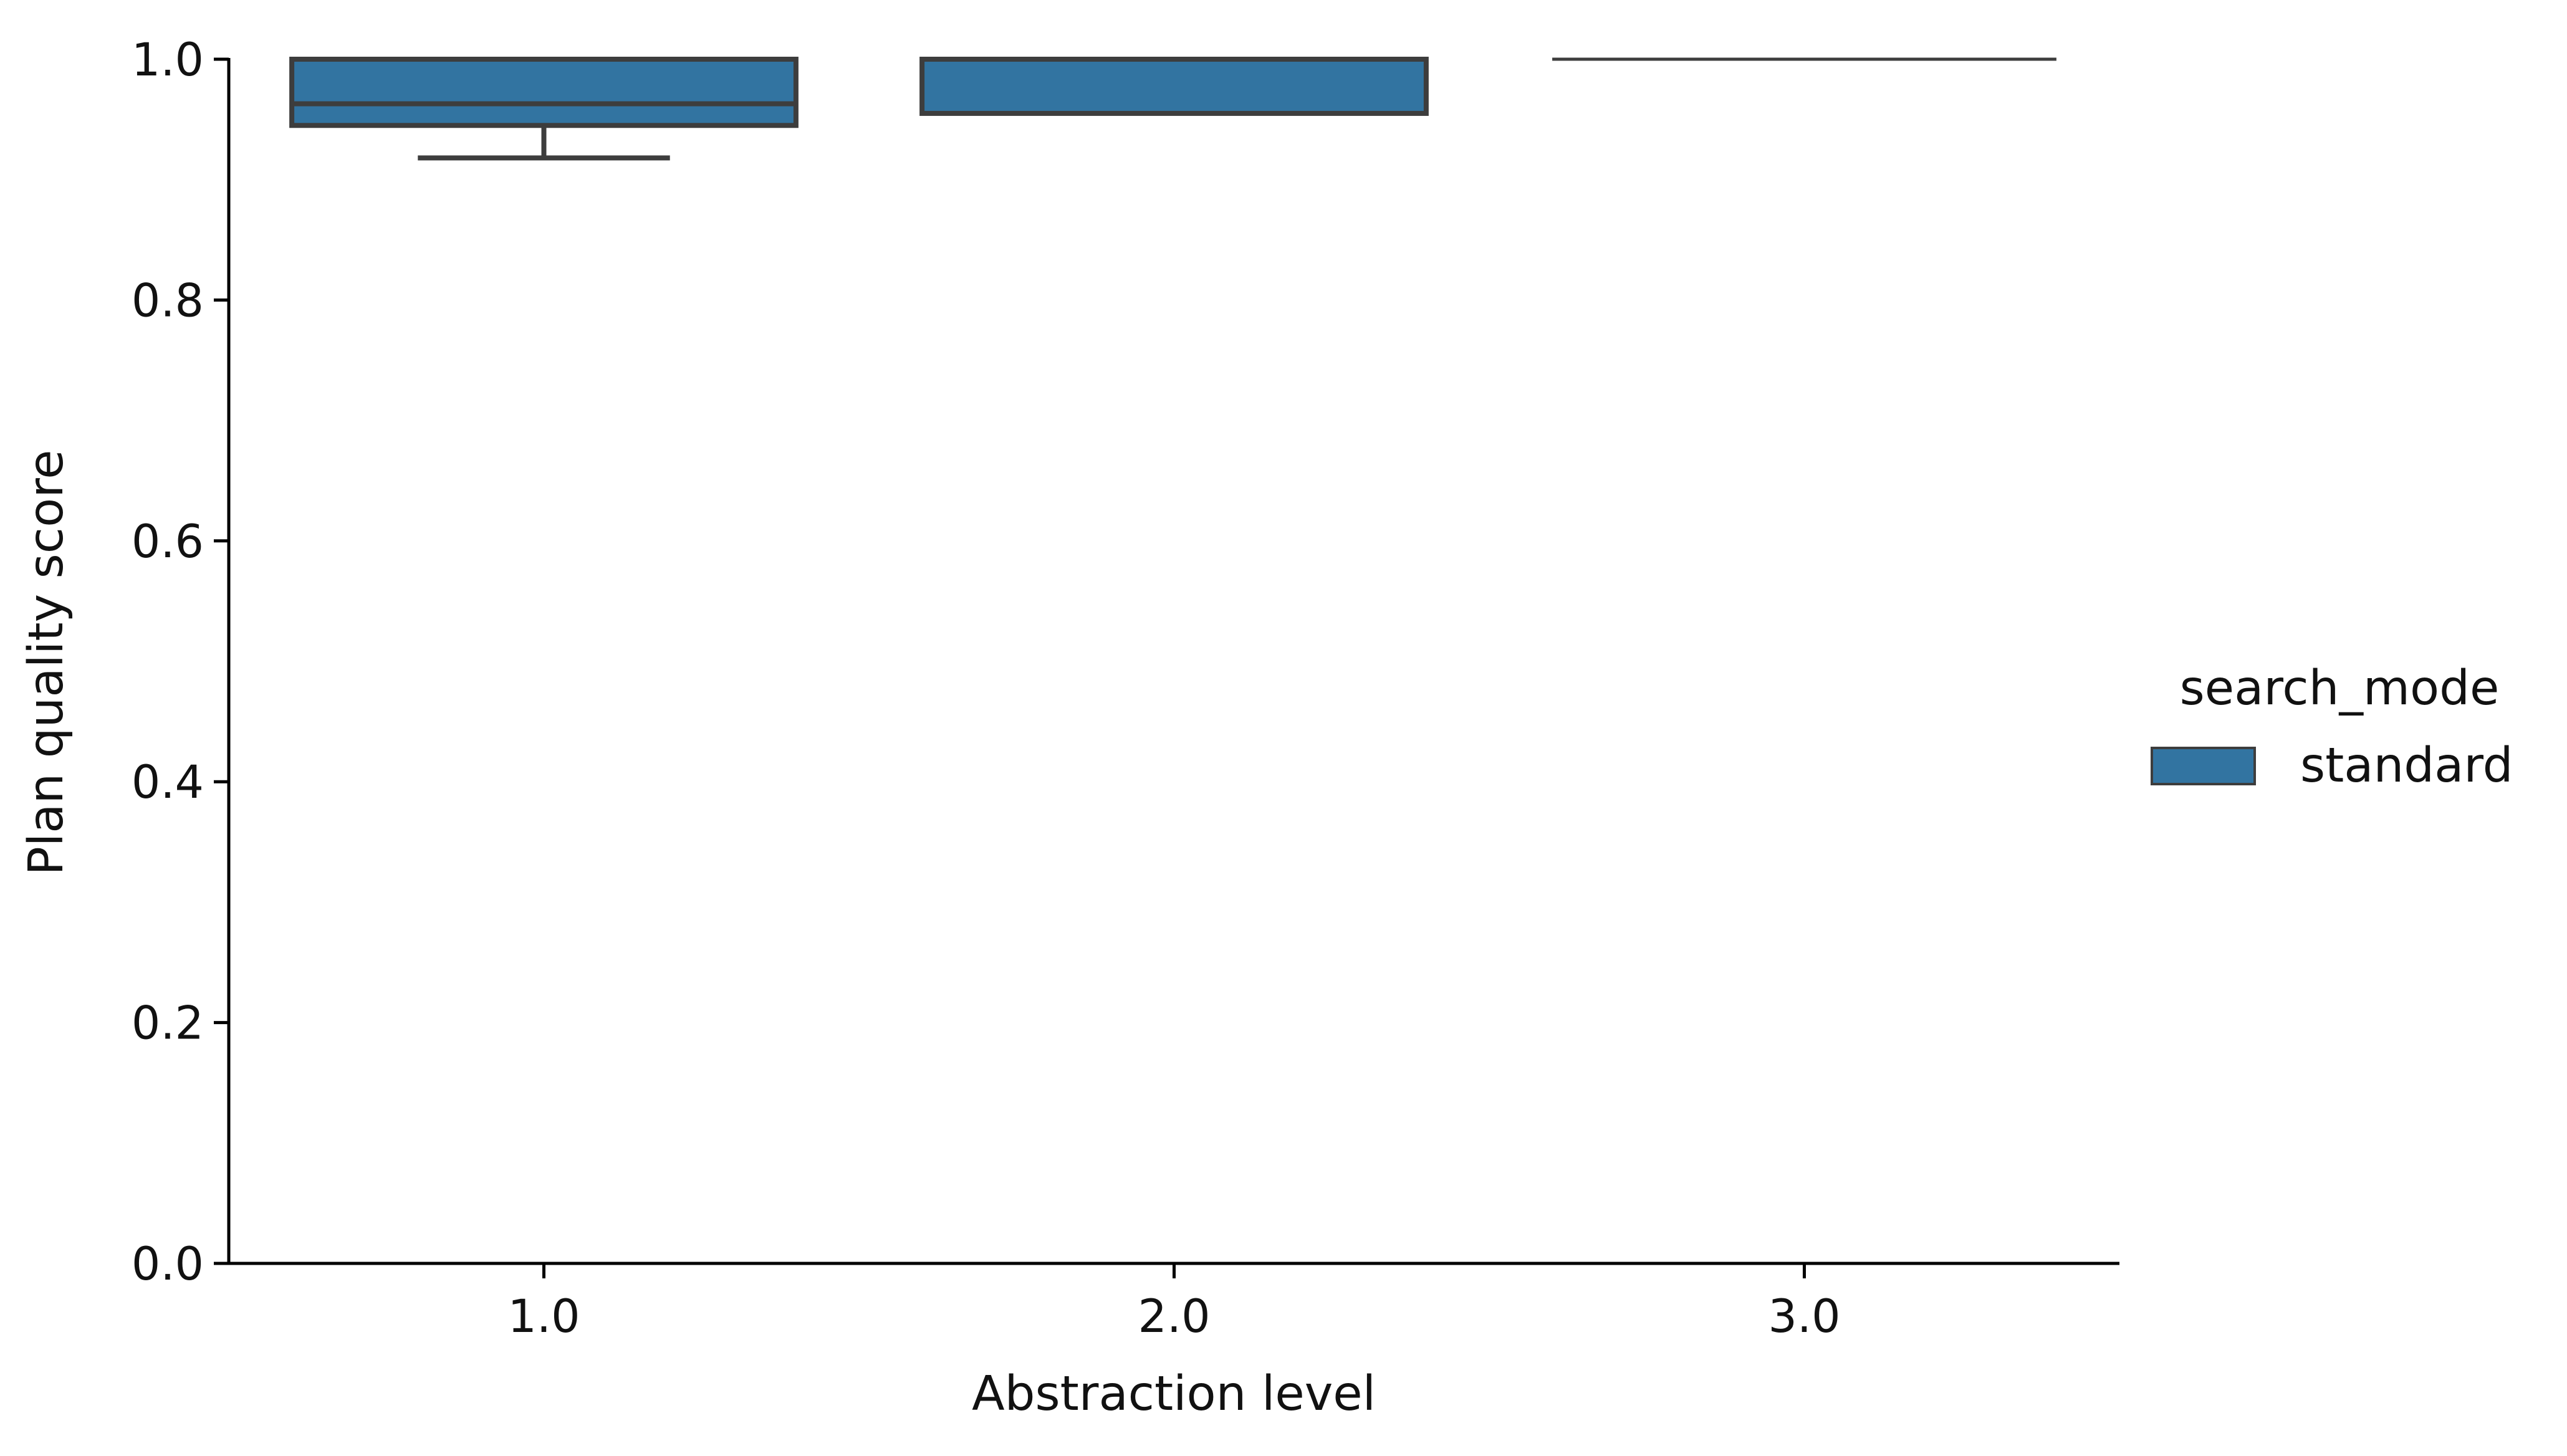 Image resolution: width=2567 pixels, height=1456 pixels. I want to click on y-tick-label: 0.2, so click(168, 1024).